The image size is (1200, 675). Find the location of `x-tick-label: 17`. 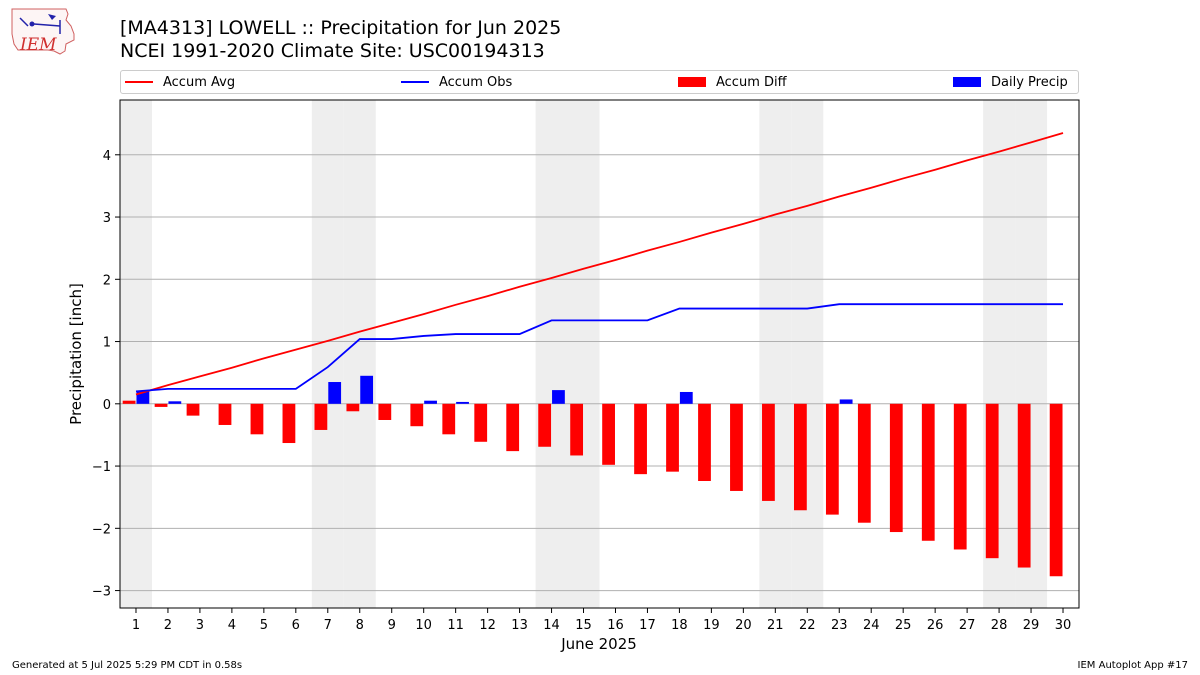

x-tick-label: 17 is located at coordinates (647, 625).